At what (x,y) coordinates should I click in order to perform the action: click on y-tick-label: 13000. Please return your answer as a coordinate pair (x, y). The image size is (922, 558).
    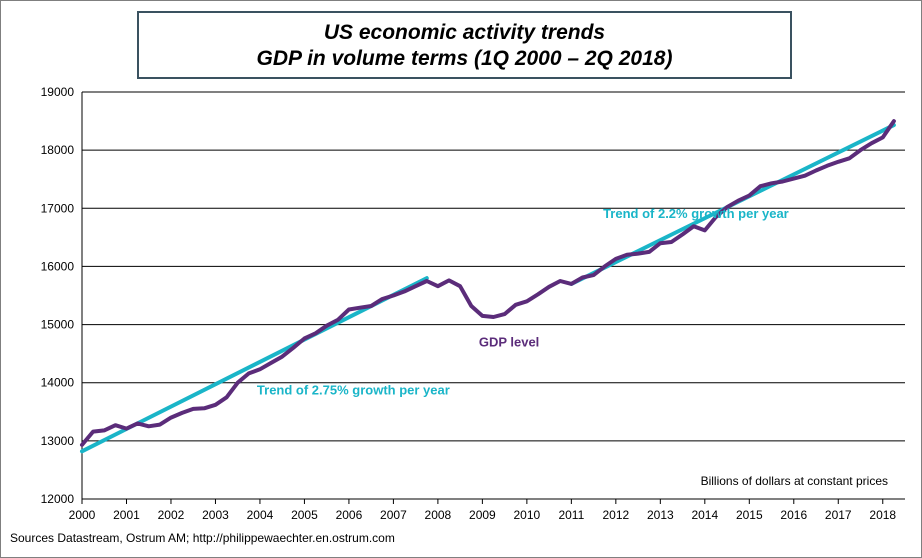
    Looking at the image, I should click on (58, 441).